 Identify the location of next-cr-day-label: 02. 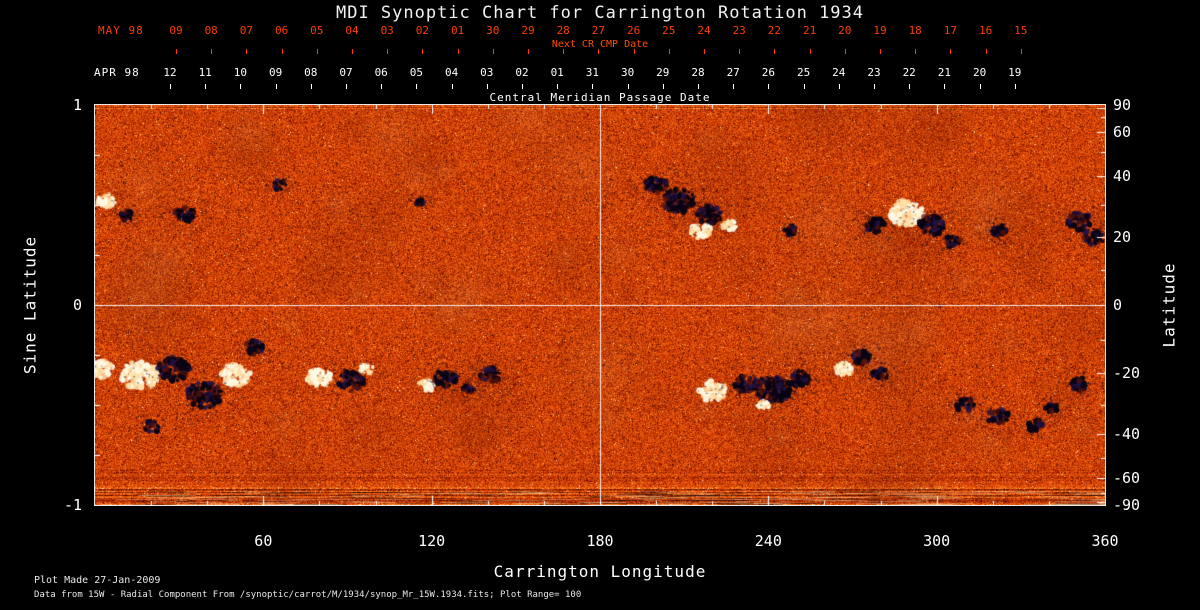
(422, 30).